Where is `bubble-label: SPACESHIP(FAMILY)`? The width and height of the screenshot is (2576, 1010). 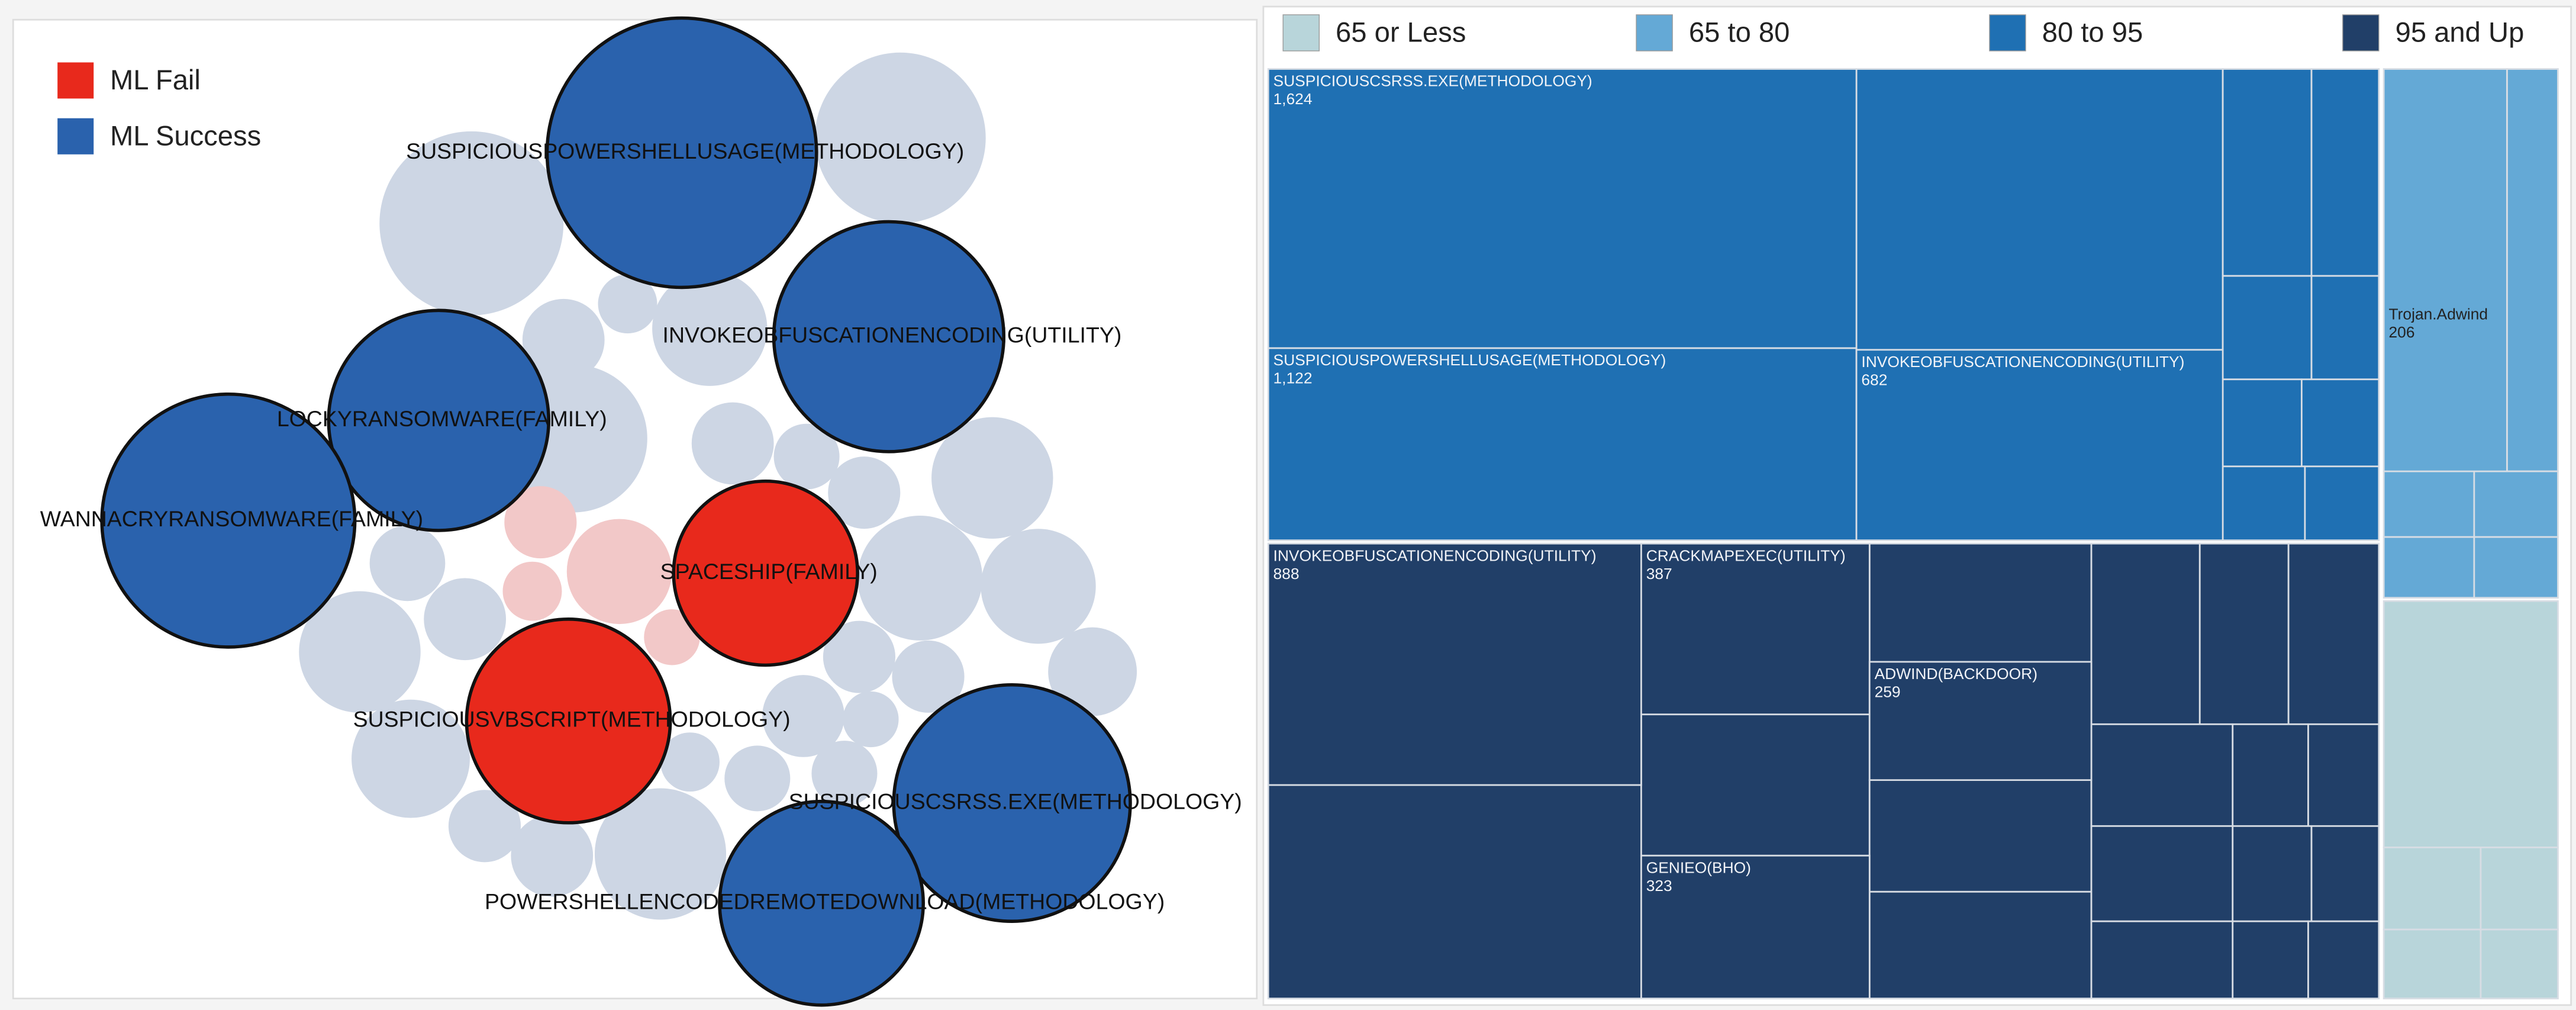 bubble-label: SPACESHIP(FAMILY) is located at coordinates (769, 571).